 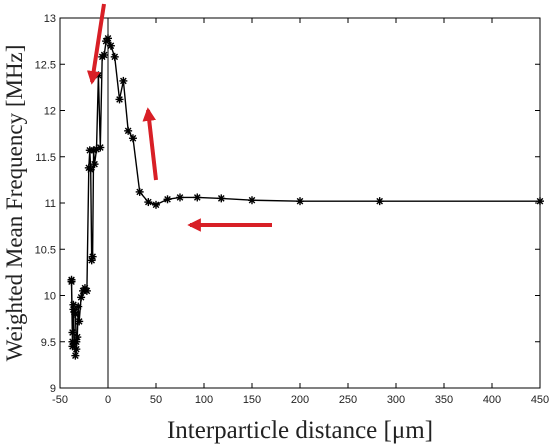 What do you see at coordinates (252, 400) in the screenshot?
I see `x-tick-label: 150` at bounding box center [252, 400].